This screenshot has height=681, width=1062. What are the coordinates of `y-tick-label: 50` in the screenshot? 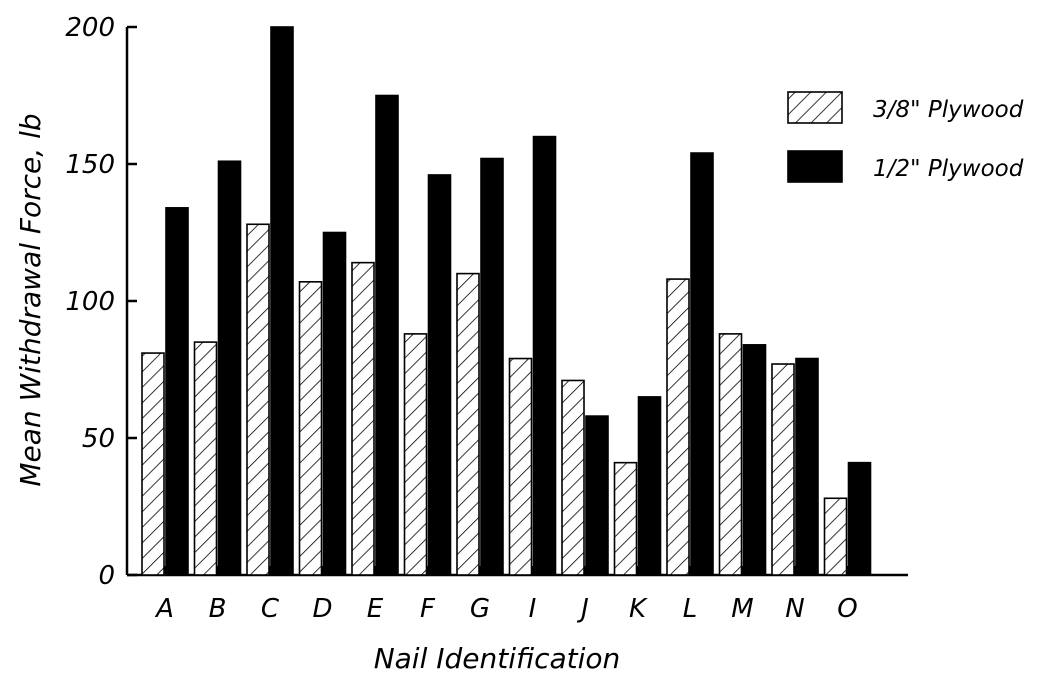 It's located at (98, 439).